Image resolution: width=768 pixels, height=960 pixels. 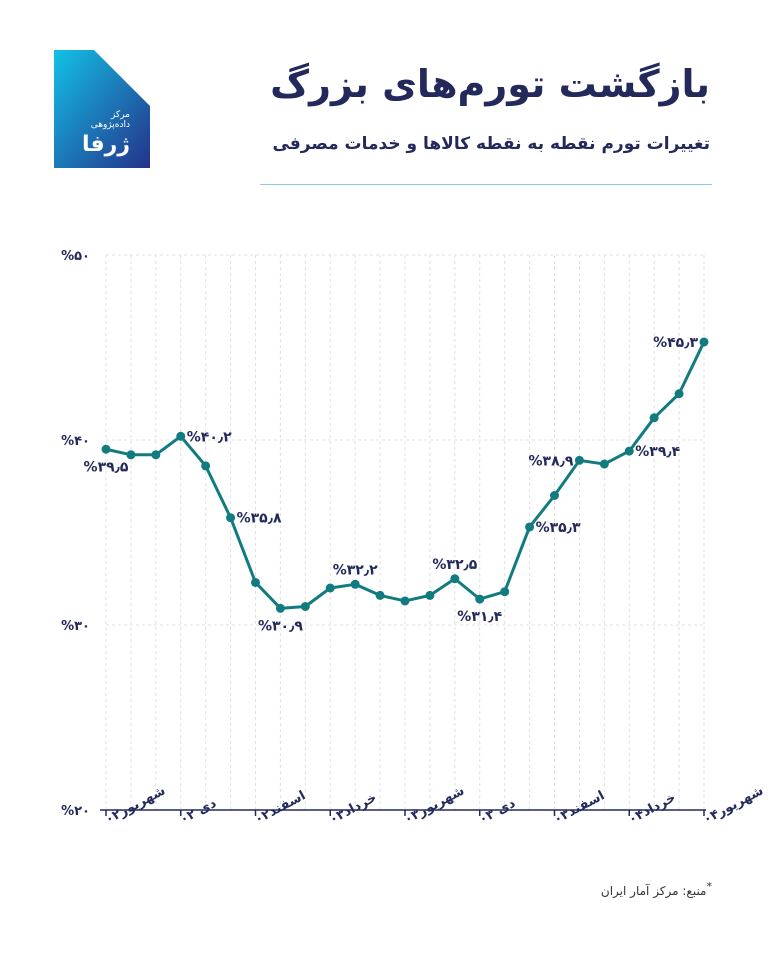 What do you see at coordinates (75, 256) in the screenshot?
I see `y-tick-label: %۵۰` at bounding box center [75, 256].